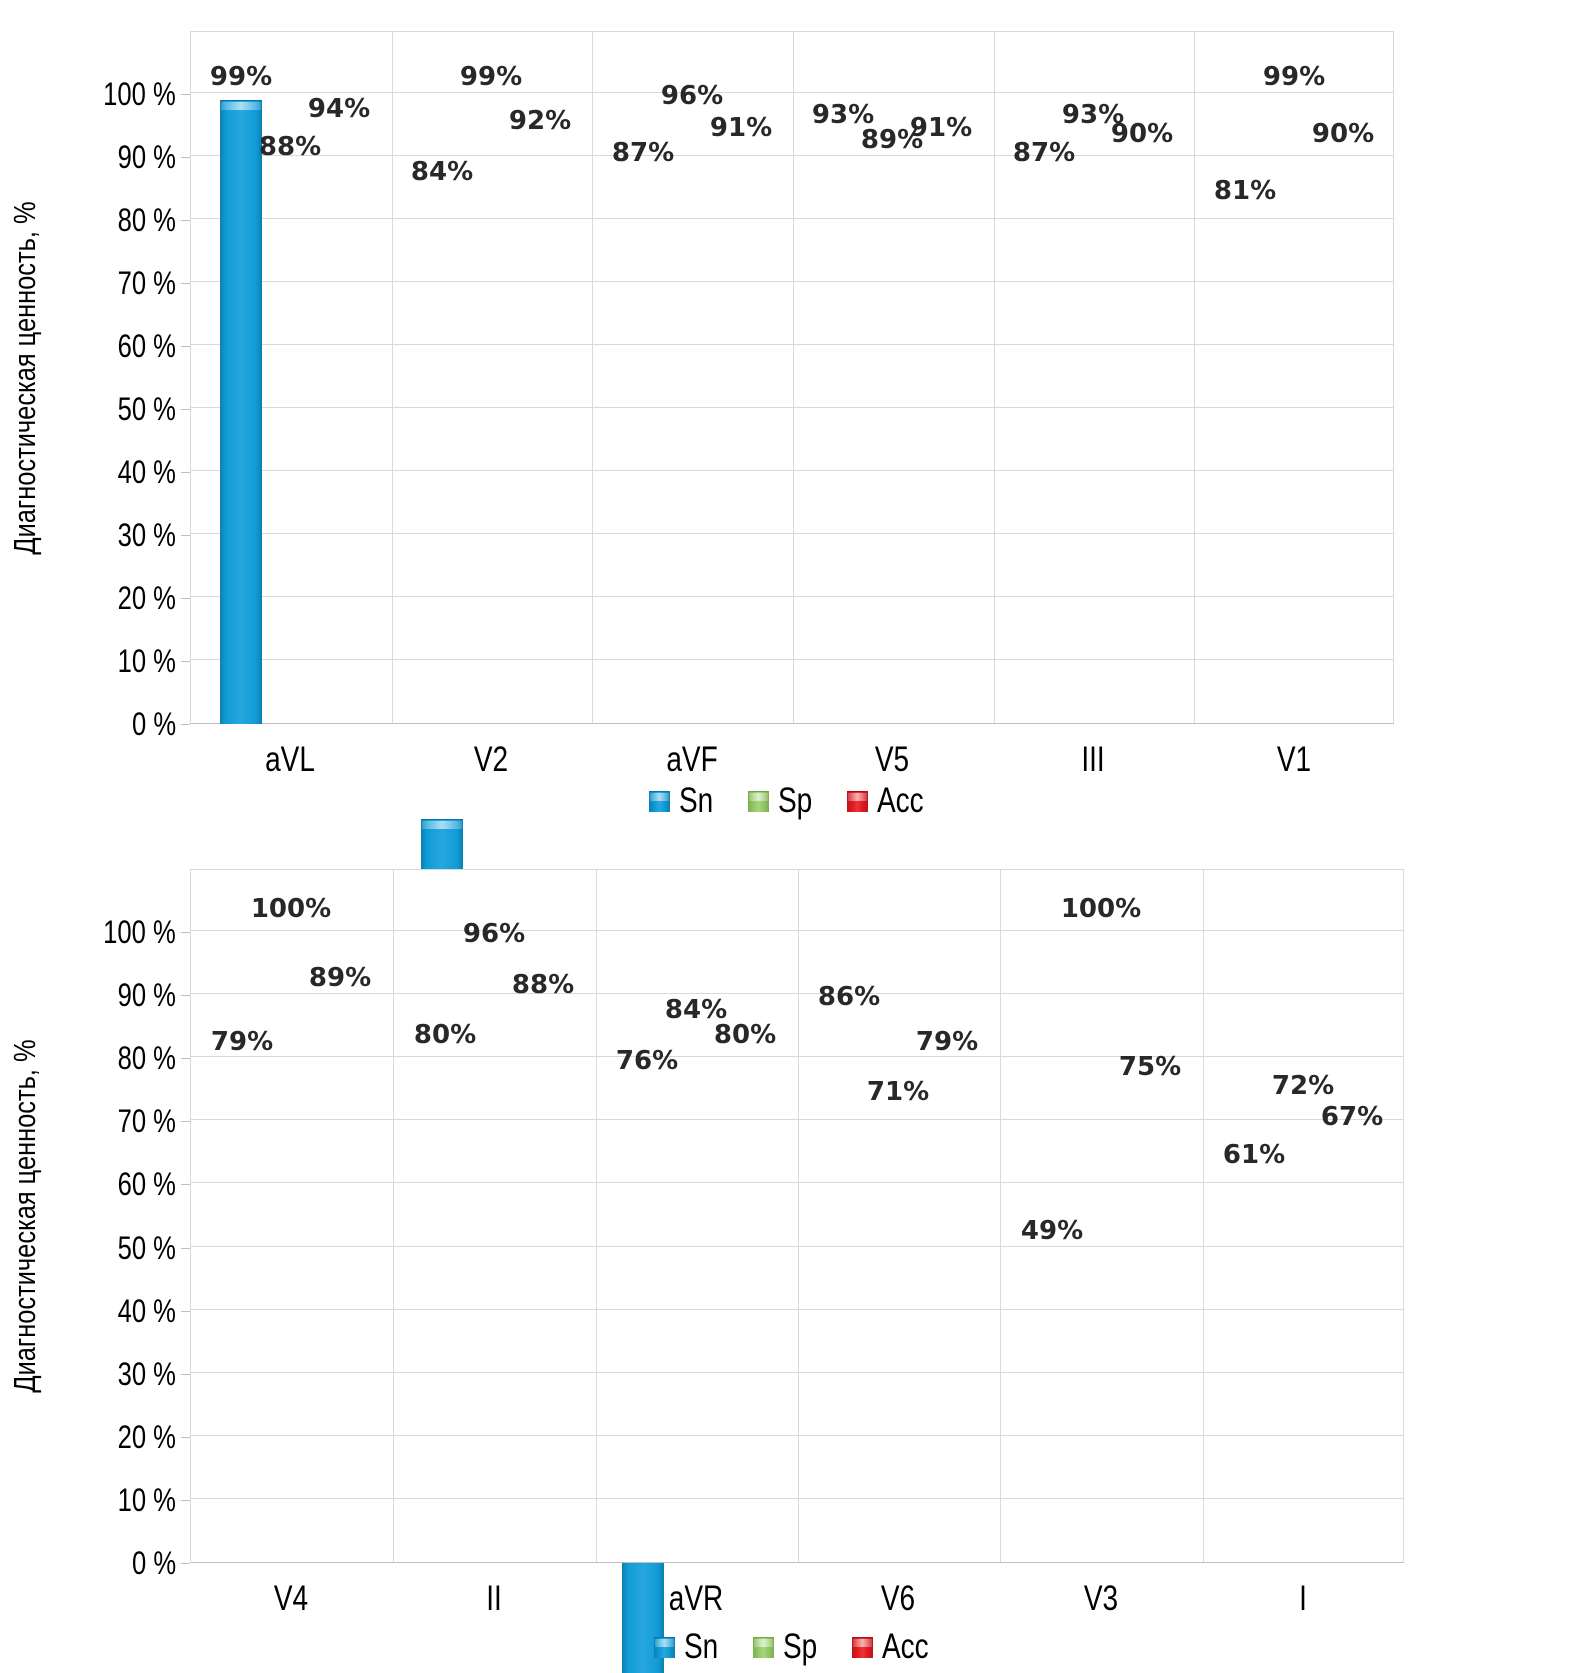  Describe the element at coordinates (146, 661) in the screenshot. I see `y-tick-label-text: 10 %` at that location.